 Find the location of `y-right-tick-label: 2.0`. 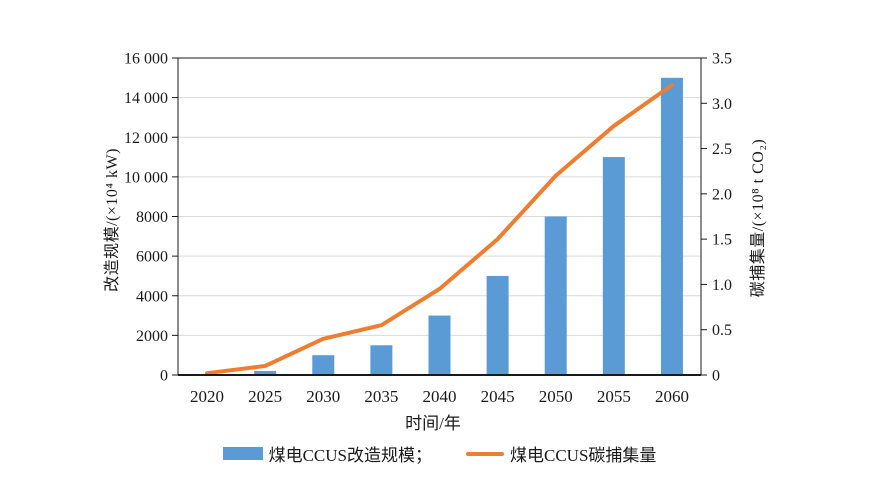

y-right-tick-label: 2.0 is located at coordinates (722, 194).